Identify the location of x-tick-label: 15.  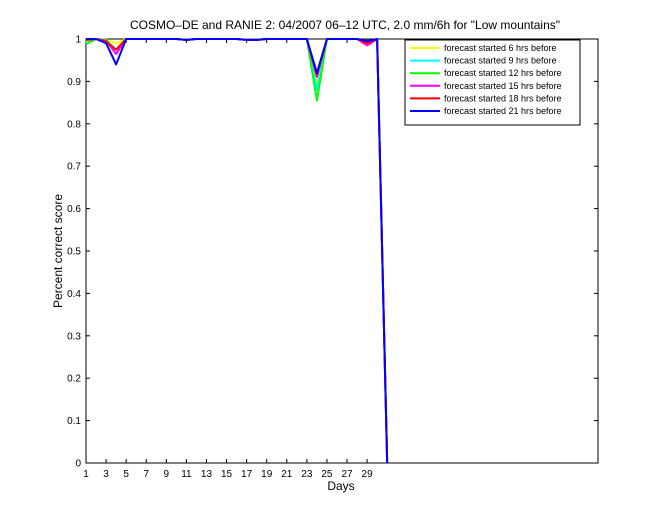
(227, 474).